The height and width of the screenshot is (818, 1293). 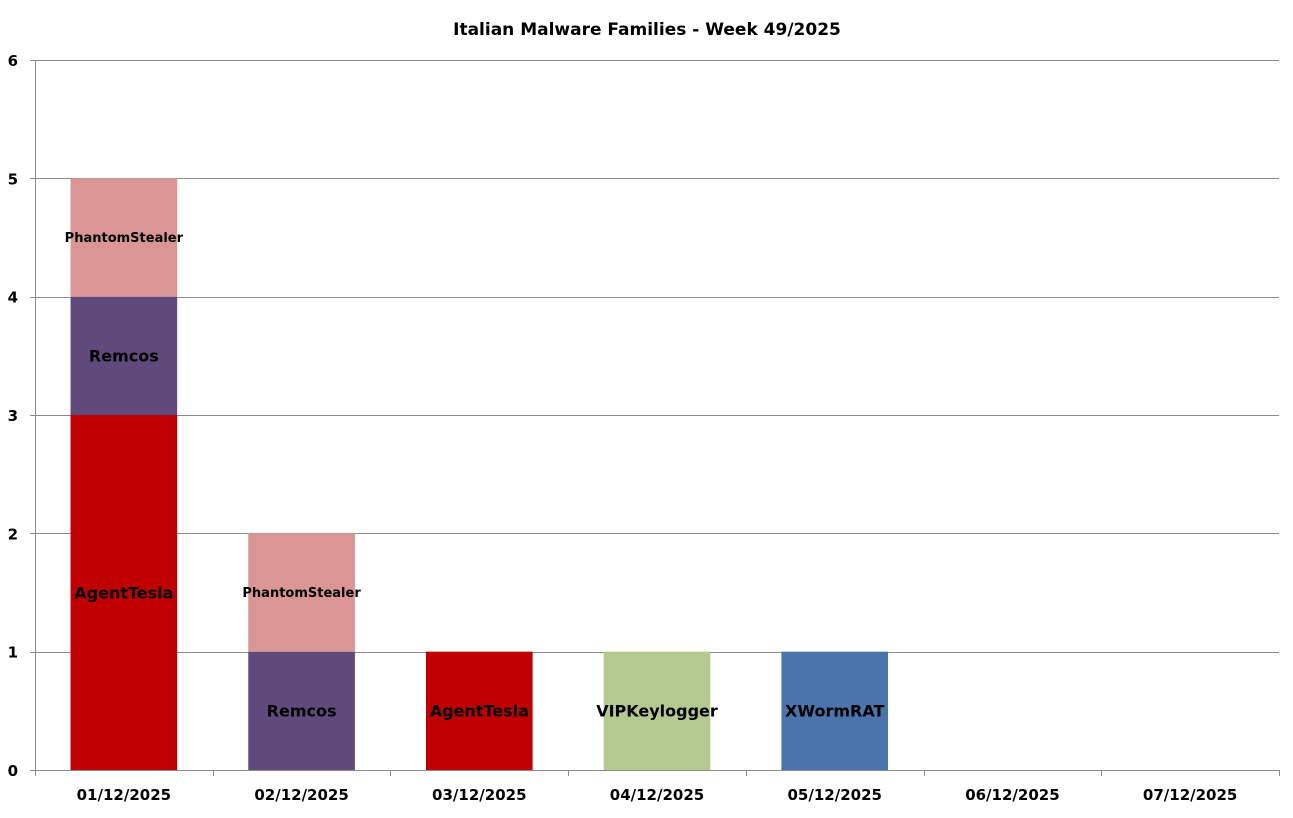 I want to click on data-label: VIPKeylogger, so click(x=657, y=711).